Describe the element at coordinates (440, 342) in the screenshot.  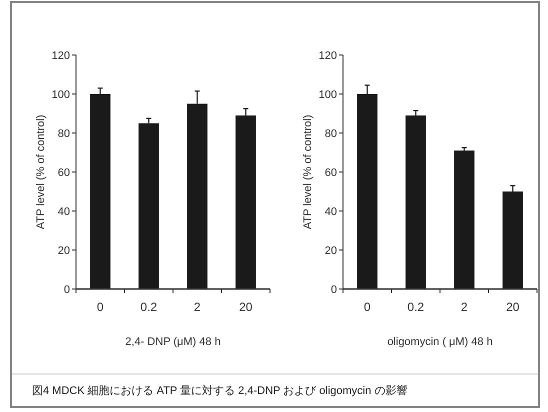
I see `x-axis-title: oligomycin ( μM) 48 h` at that location.